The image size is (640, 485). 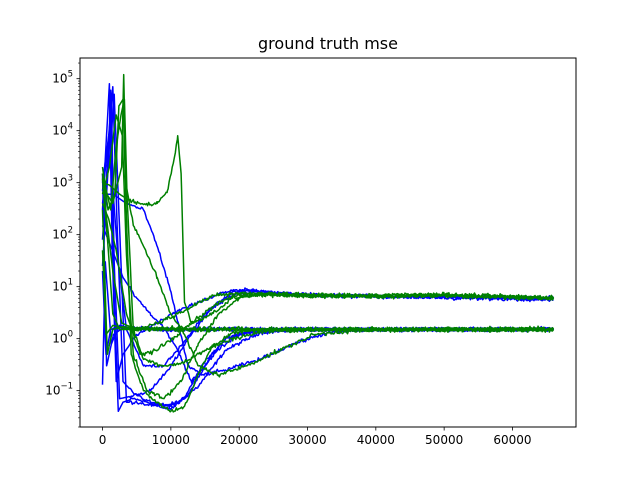 What do you see at coordinates (376, 440) in the screenshot?
I see `x-tick-label-4: 40000` at bounding box center [376, 440].